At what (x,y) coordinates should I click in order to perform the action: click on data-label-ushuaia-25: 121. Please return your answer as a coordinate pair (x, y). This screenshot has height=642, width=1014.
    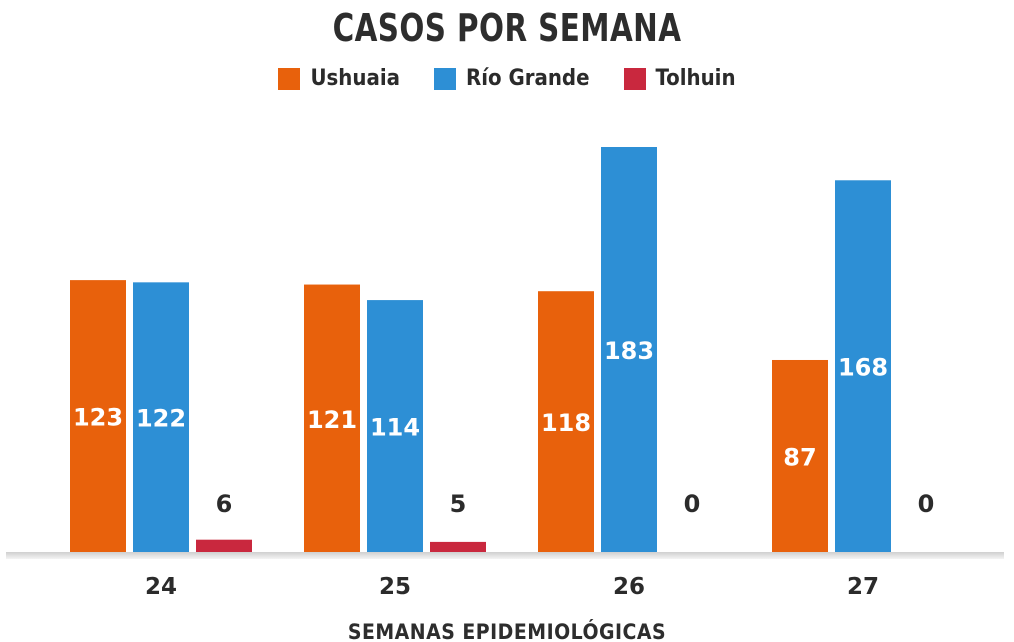
    Looking at the image, I should click on (332, 420).